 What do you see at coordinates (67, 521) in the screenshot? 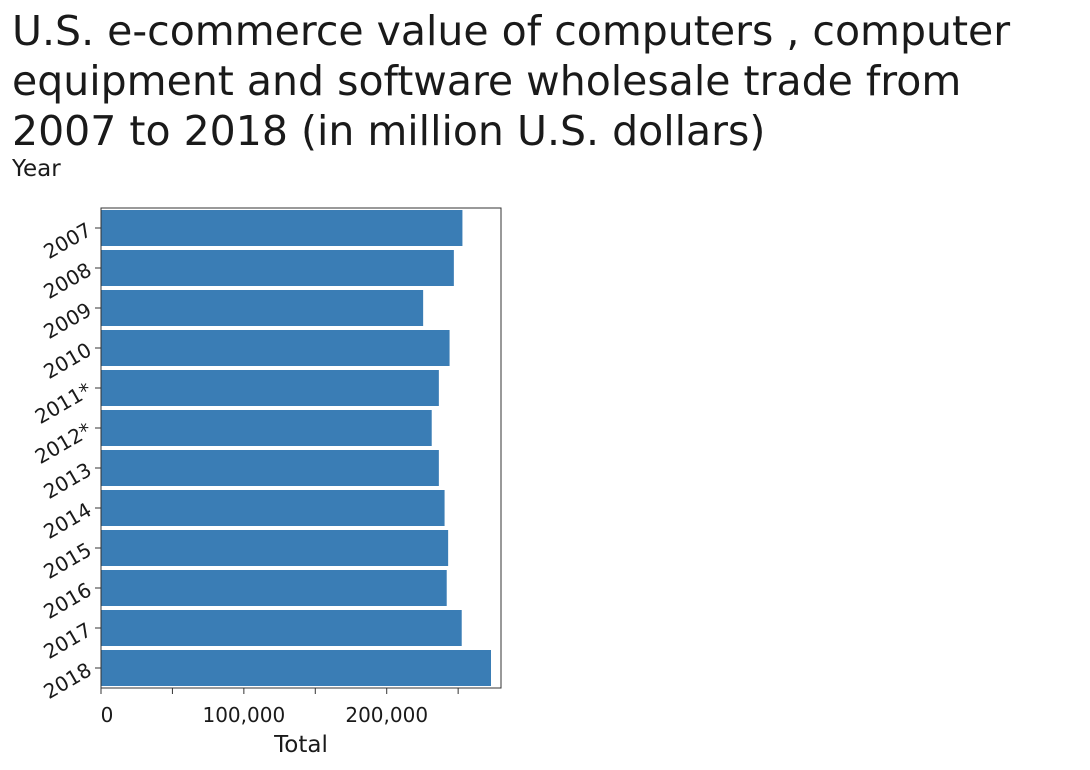
I see `y-tick-label: 2014` at bounding box center [67, 521].